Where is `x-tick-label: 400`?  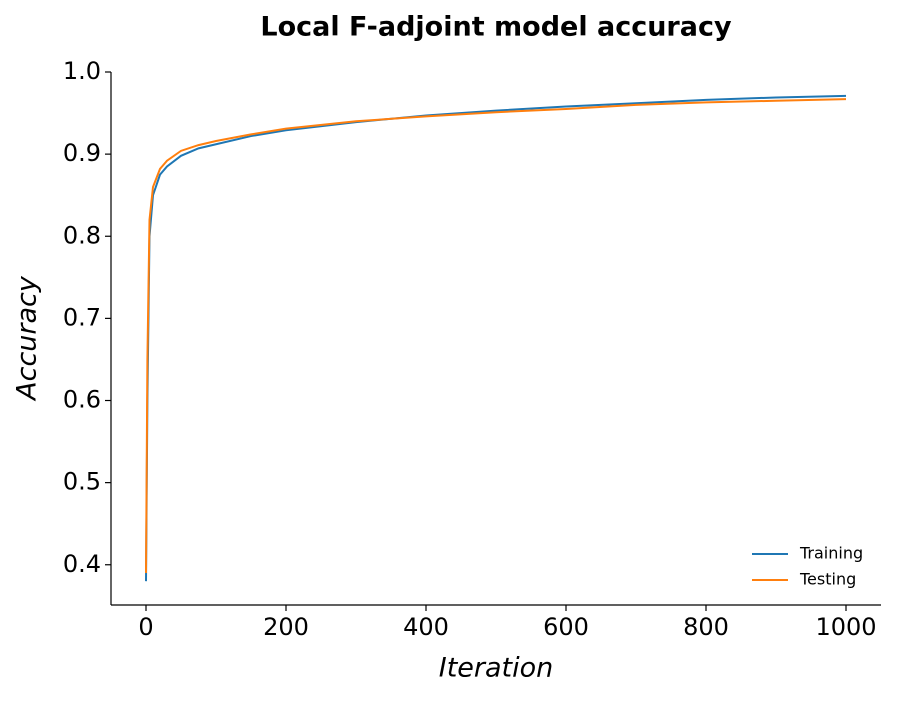
x-tick-label: 400 is located at coordinates (426, 627).